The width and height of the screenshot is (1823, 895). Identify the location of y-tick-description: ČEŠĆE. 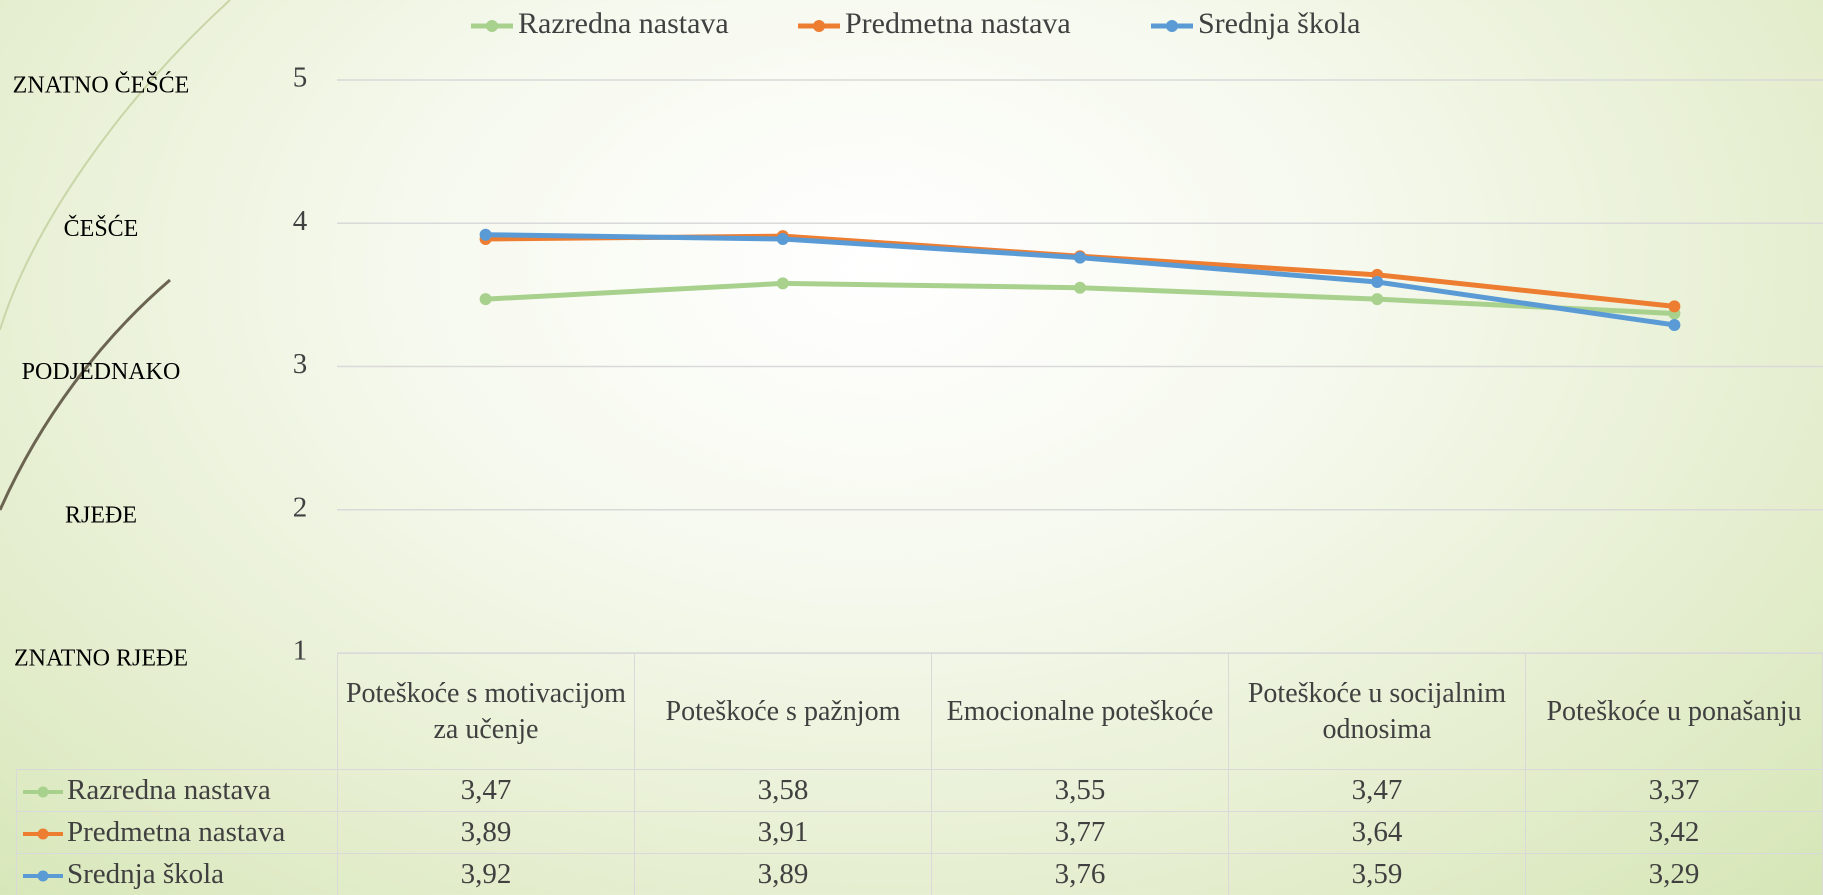
(101, 228).